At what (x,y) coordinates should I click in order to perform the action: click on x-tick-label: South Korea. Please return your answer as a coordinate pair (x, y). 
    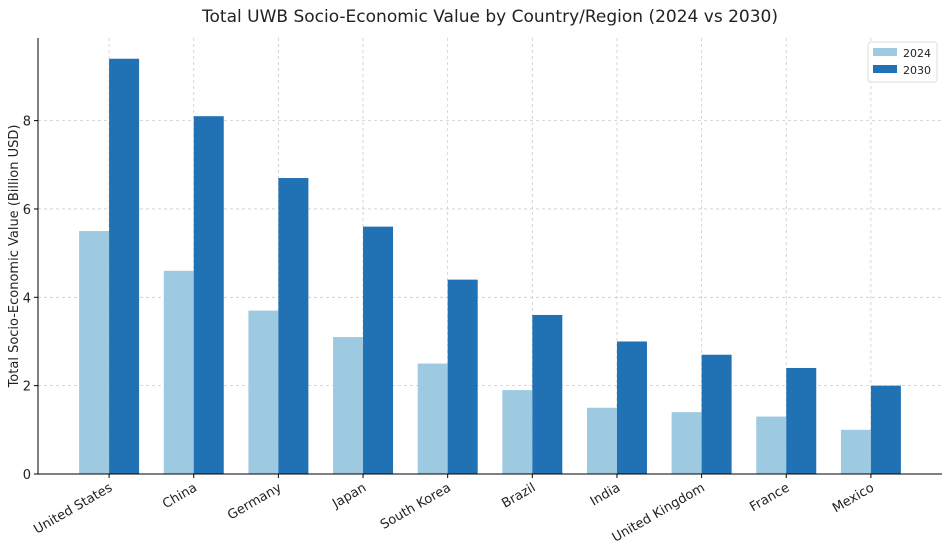
    Looking at the image, I should click on (416, 506).